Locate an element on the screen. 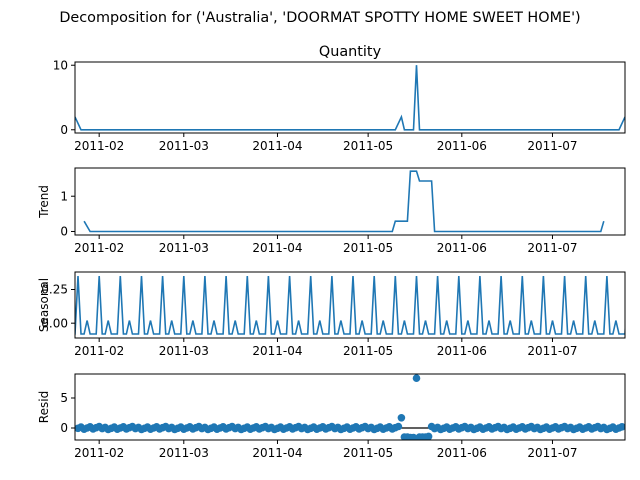 The height and width of the screenshot is (480, 640). y-axis-label: Seasonal is located at coordinates (44, 305).